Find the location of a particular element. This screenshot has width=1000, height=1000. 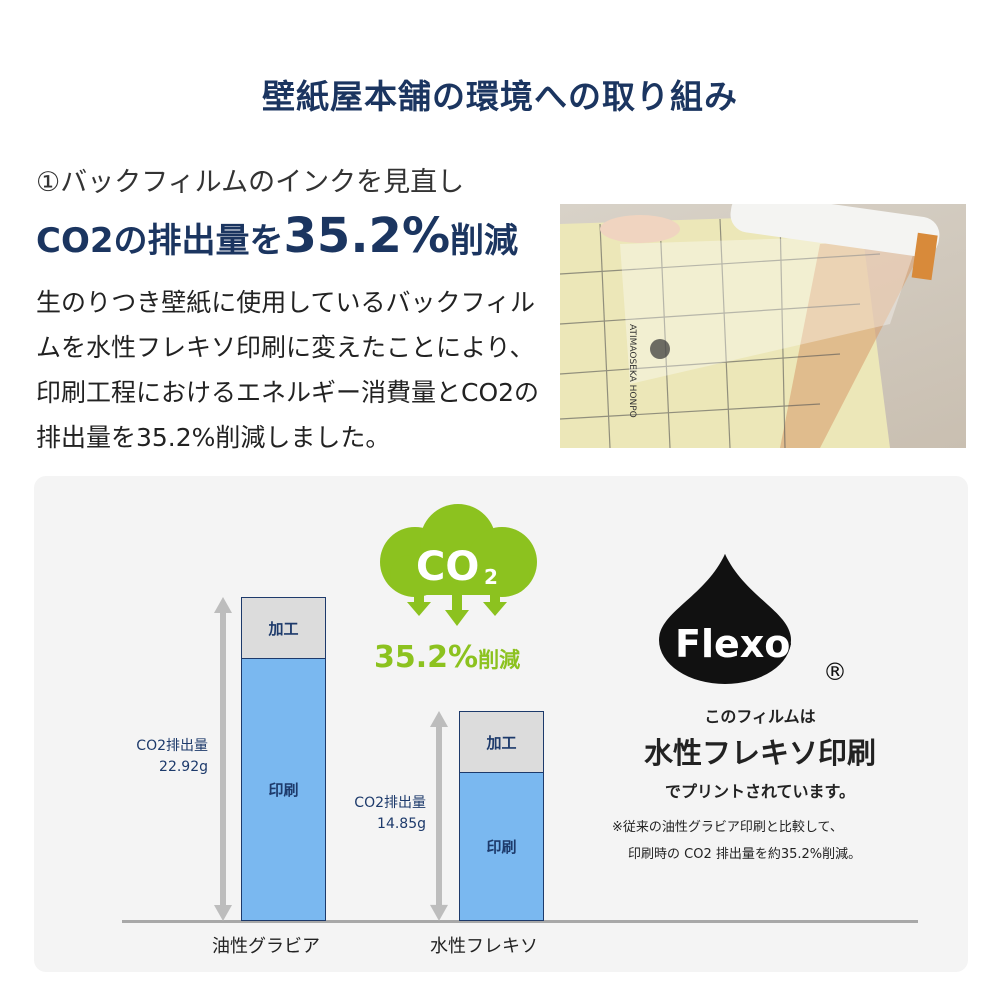

svg-text: Flexo is located at coordinates (732, 644).